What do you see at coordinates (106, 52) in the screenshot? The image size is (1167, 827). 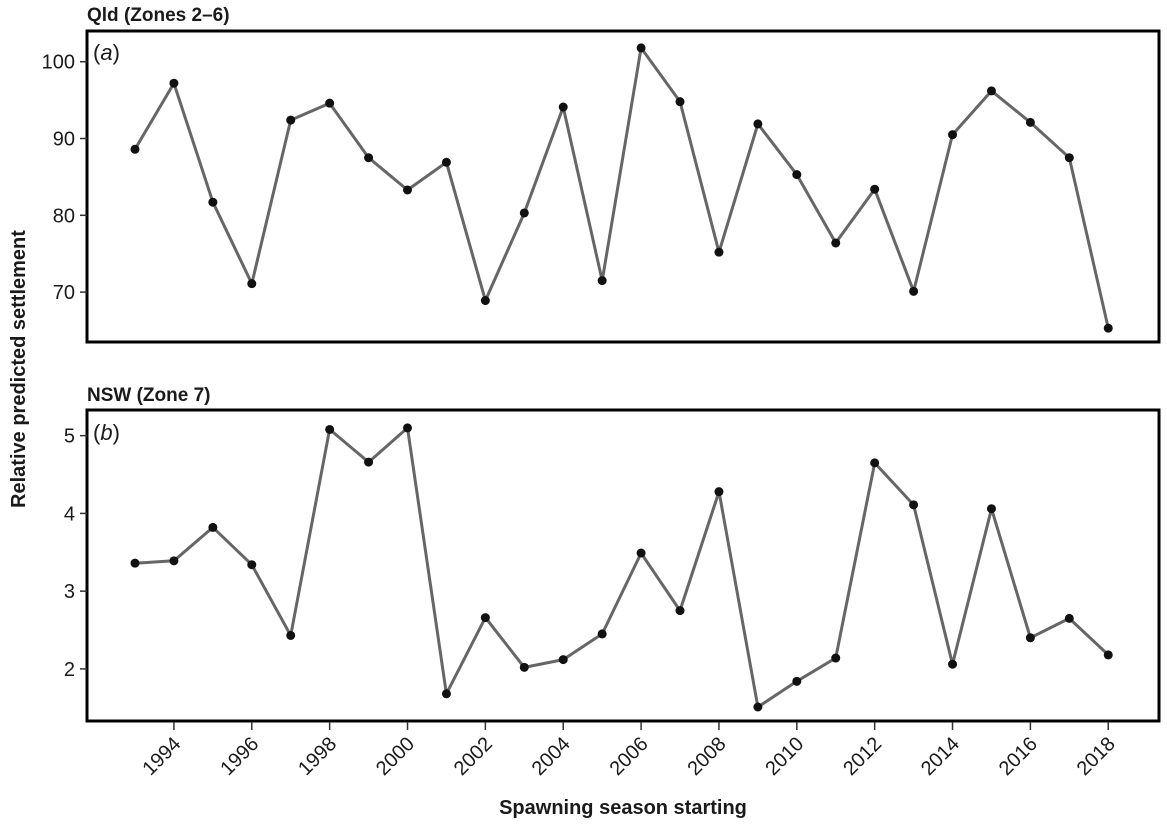 I see `panel-a-label: (a)` at bounding box center [106, 52].